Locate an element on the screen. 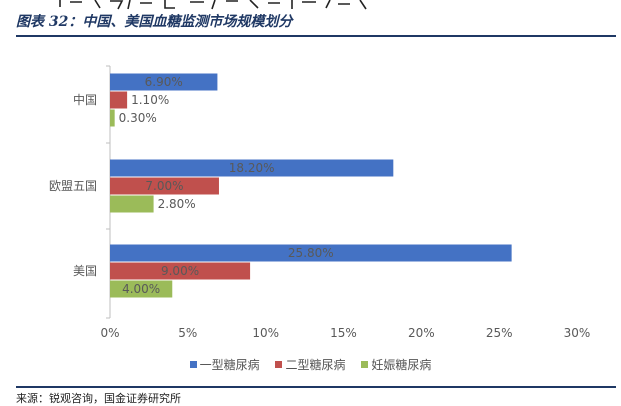 Image resolution: width=621 pixels, height=406 pixels. data-label: 7.00% is located at coordinates (164, 186).